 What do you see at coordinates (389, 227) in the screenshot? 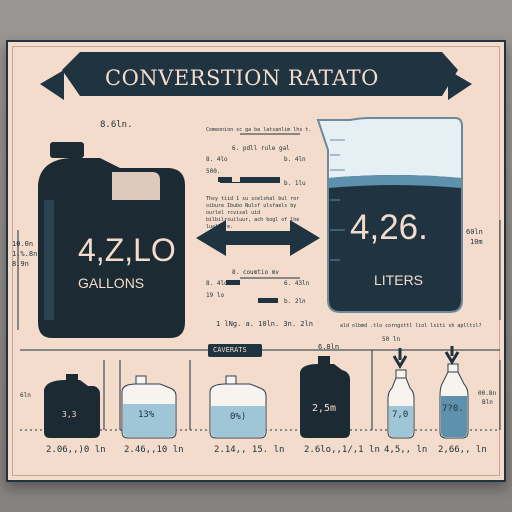
I see `liter-value: 4,26.` at bounding box center [389, 227].